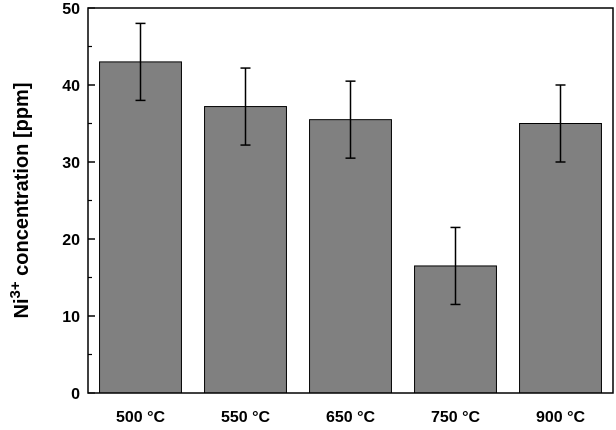 The height and width of the screenshot is (430, 616). What do you see at coordinates (246, 417) in the screenshot?
I see `x-tick-label-1: 550 °C` at bounding box center [246, 417].